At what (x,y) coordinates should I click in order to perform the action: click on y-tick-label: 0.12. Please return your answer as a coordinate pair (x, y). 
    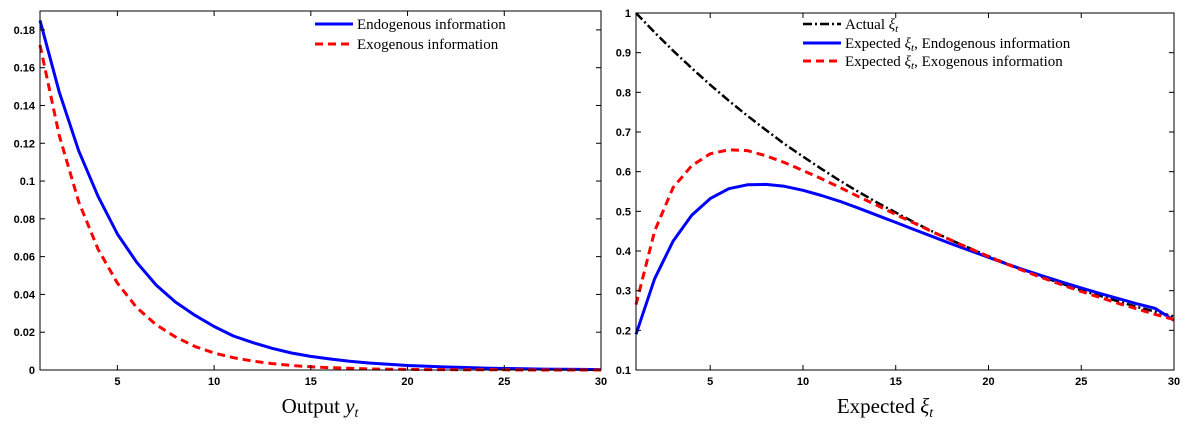
    Looking at the image, I should click on (24, 144).